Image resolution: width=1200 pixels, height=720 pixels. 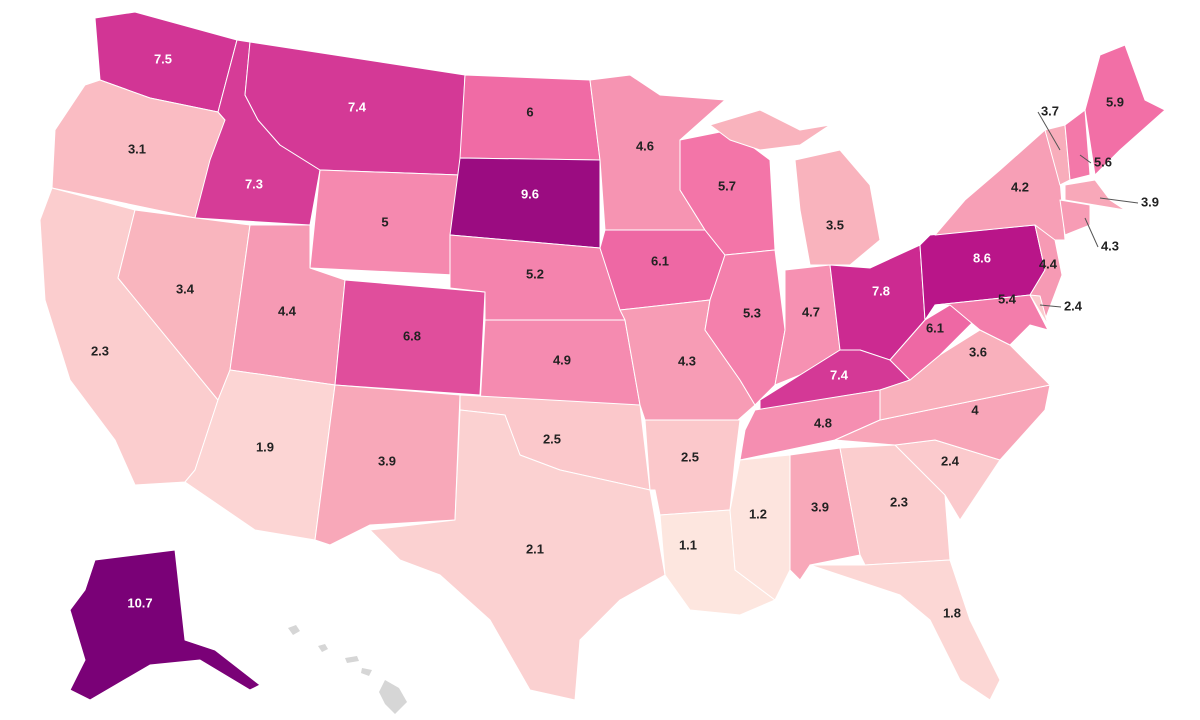 I want to click on value-label: 8.6, so click(x=982, y=257).